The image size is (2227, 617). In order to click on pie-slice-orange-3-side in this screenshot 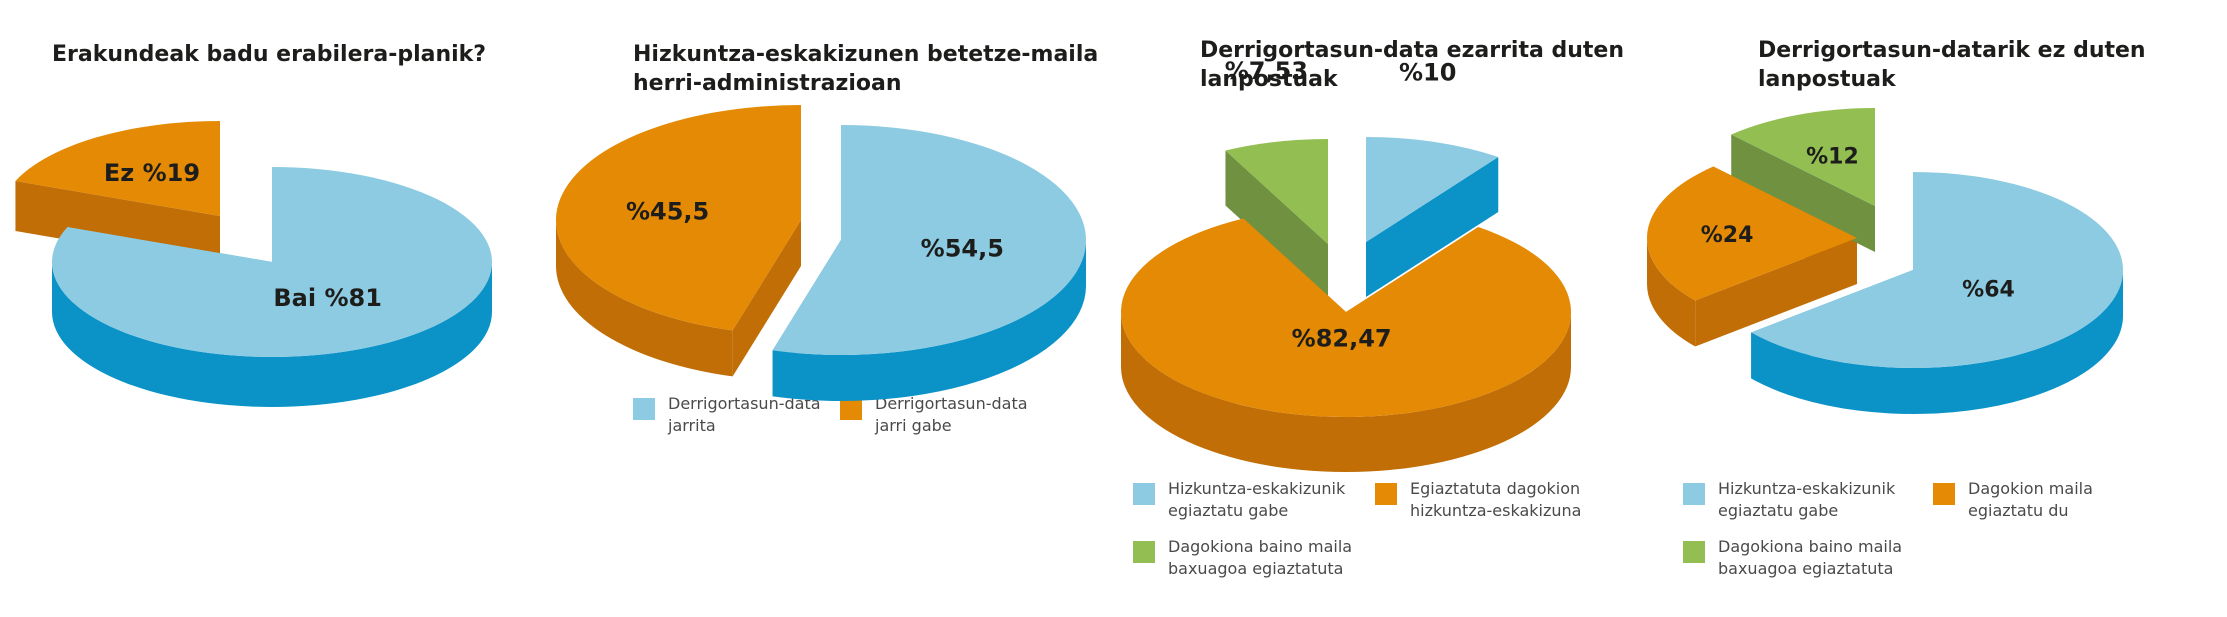, I will do `click(1346, 392)`.